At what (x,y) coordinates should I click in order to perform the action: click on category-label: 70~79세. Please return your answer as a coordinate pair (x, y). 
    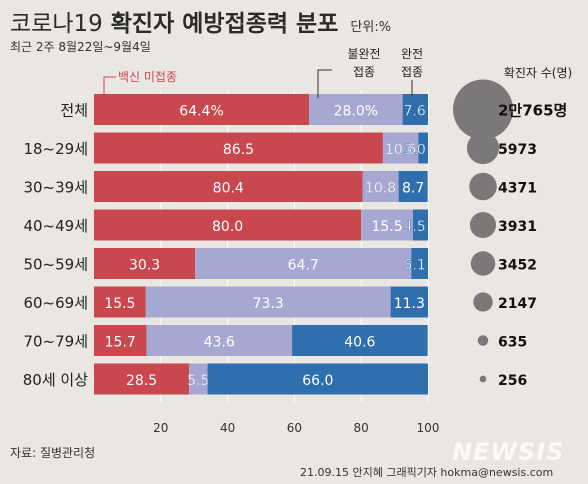
    Looking at the image, I should click on (55, 342).